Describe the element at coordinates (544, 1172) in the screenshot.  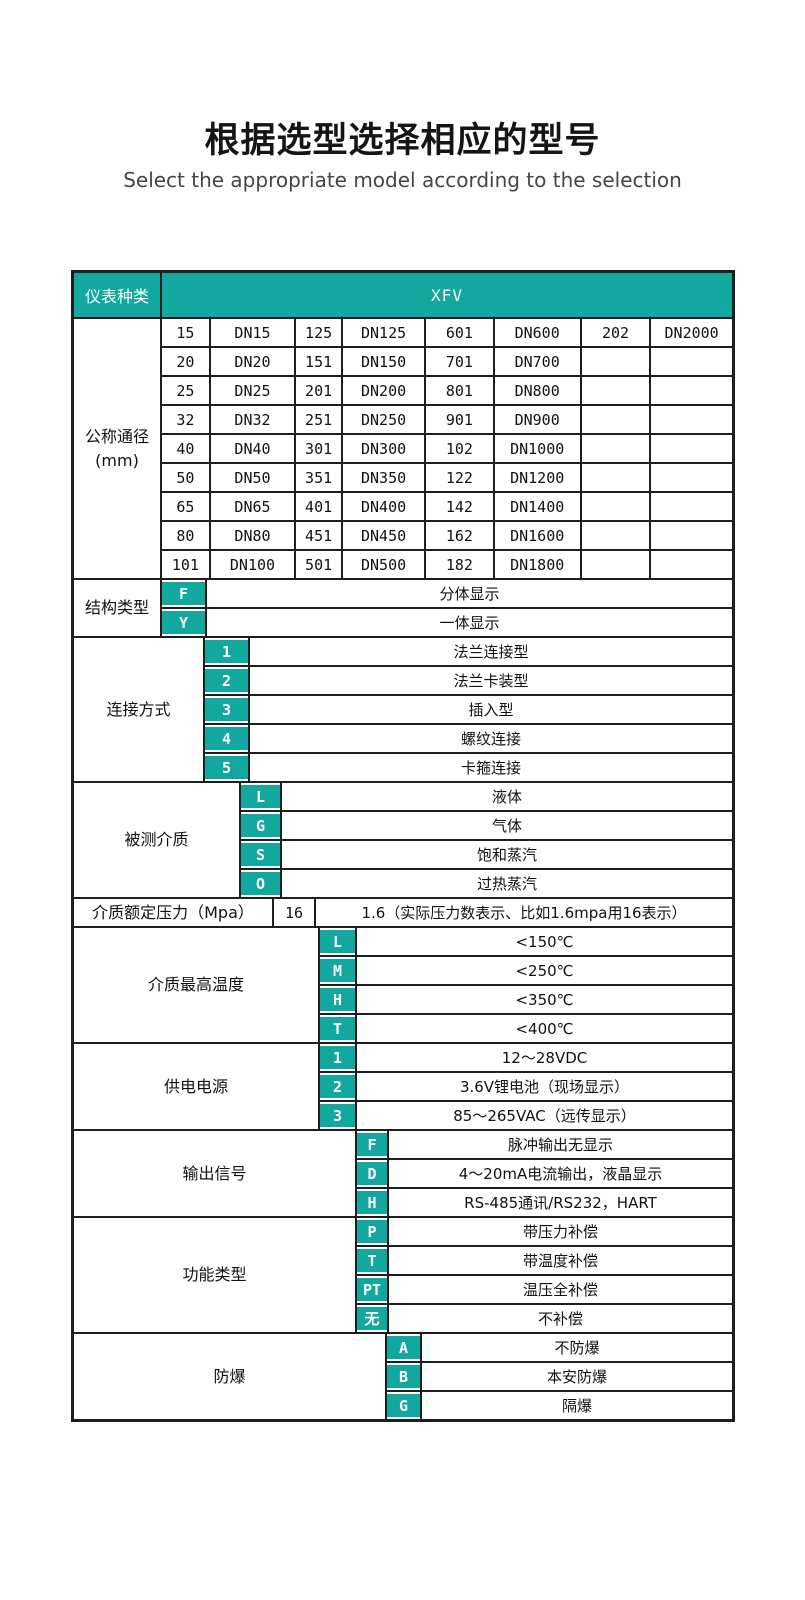
I see `option-row: D 4～20mA电流输出，液晶显示` at that location.